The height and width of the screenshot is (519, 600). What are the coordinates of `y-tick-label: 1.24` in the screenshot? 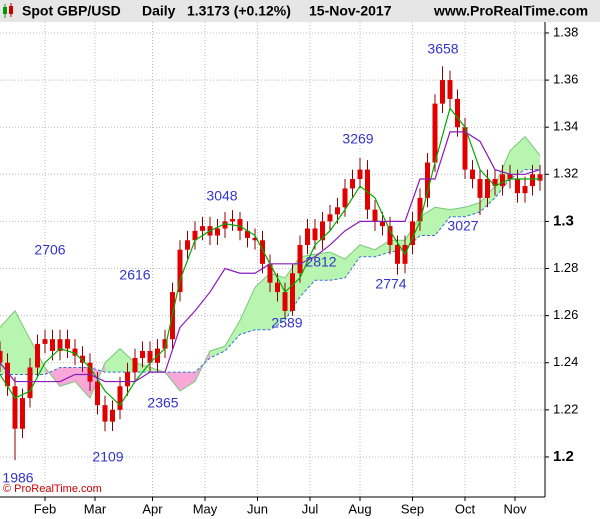 It's located at (565, 361).